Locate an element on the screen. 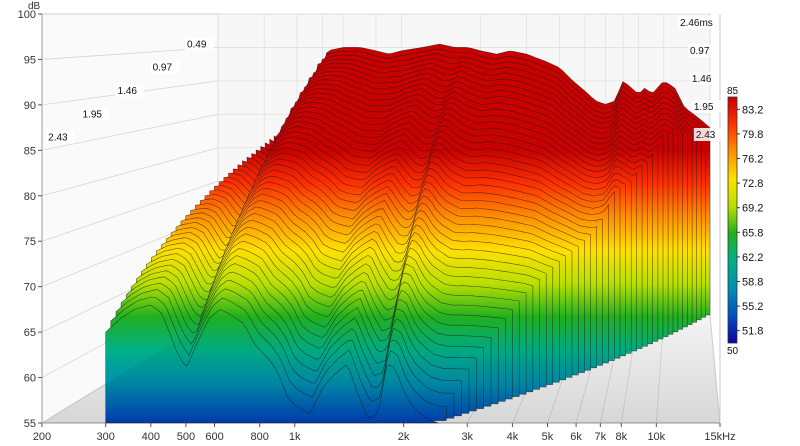 The image size is (800, 446). x-tick-label: 200 is located at coordinates (42, 437).